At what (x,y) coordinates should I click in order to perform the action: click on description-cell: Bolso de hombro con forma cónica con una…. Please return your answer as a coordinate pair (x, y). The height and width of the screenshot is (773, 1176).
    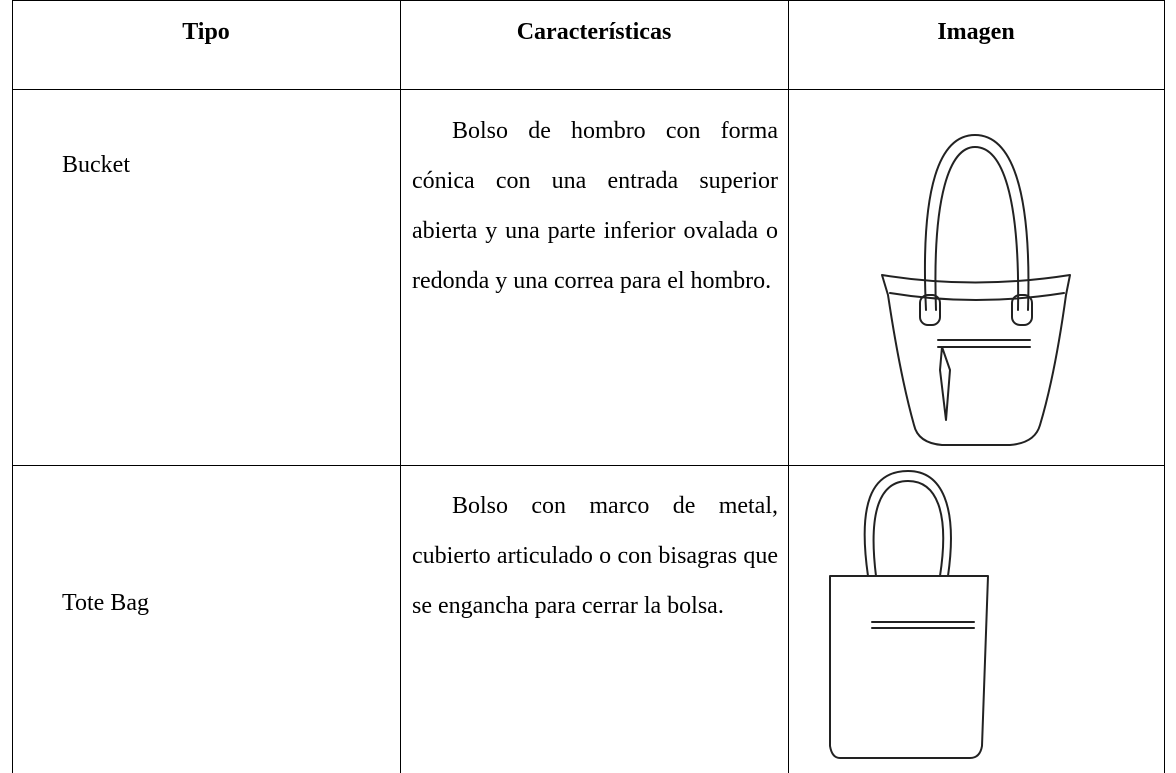
    Looking at the image, I should click on (595, 206).